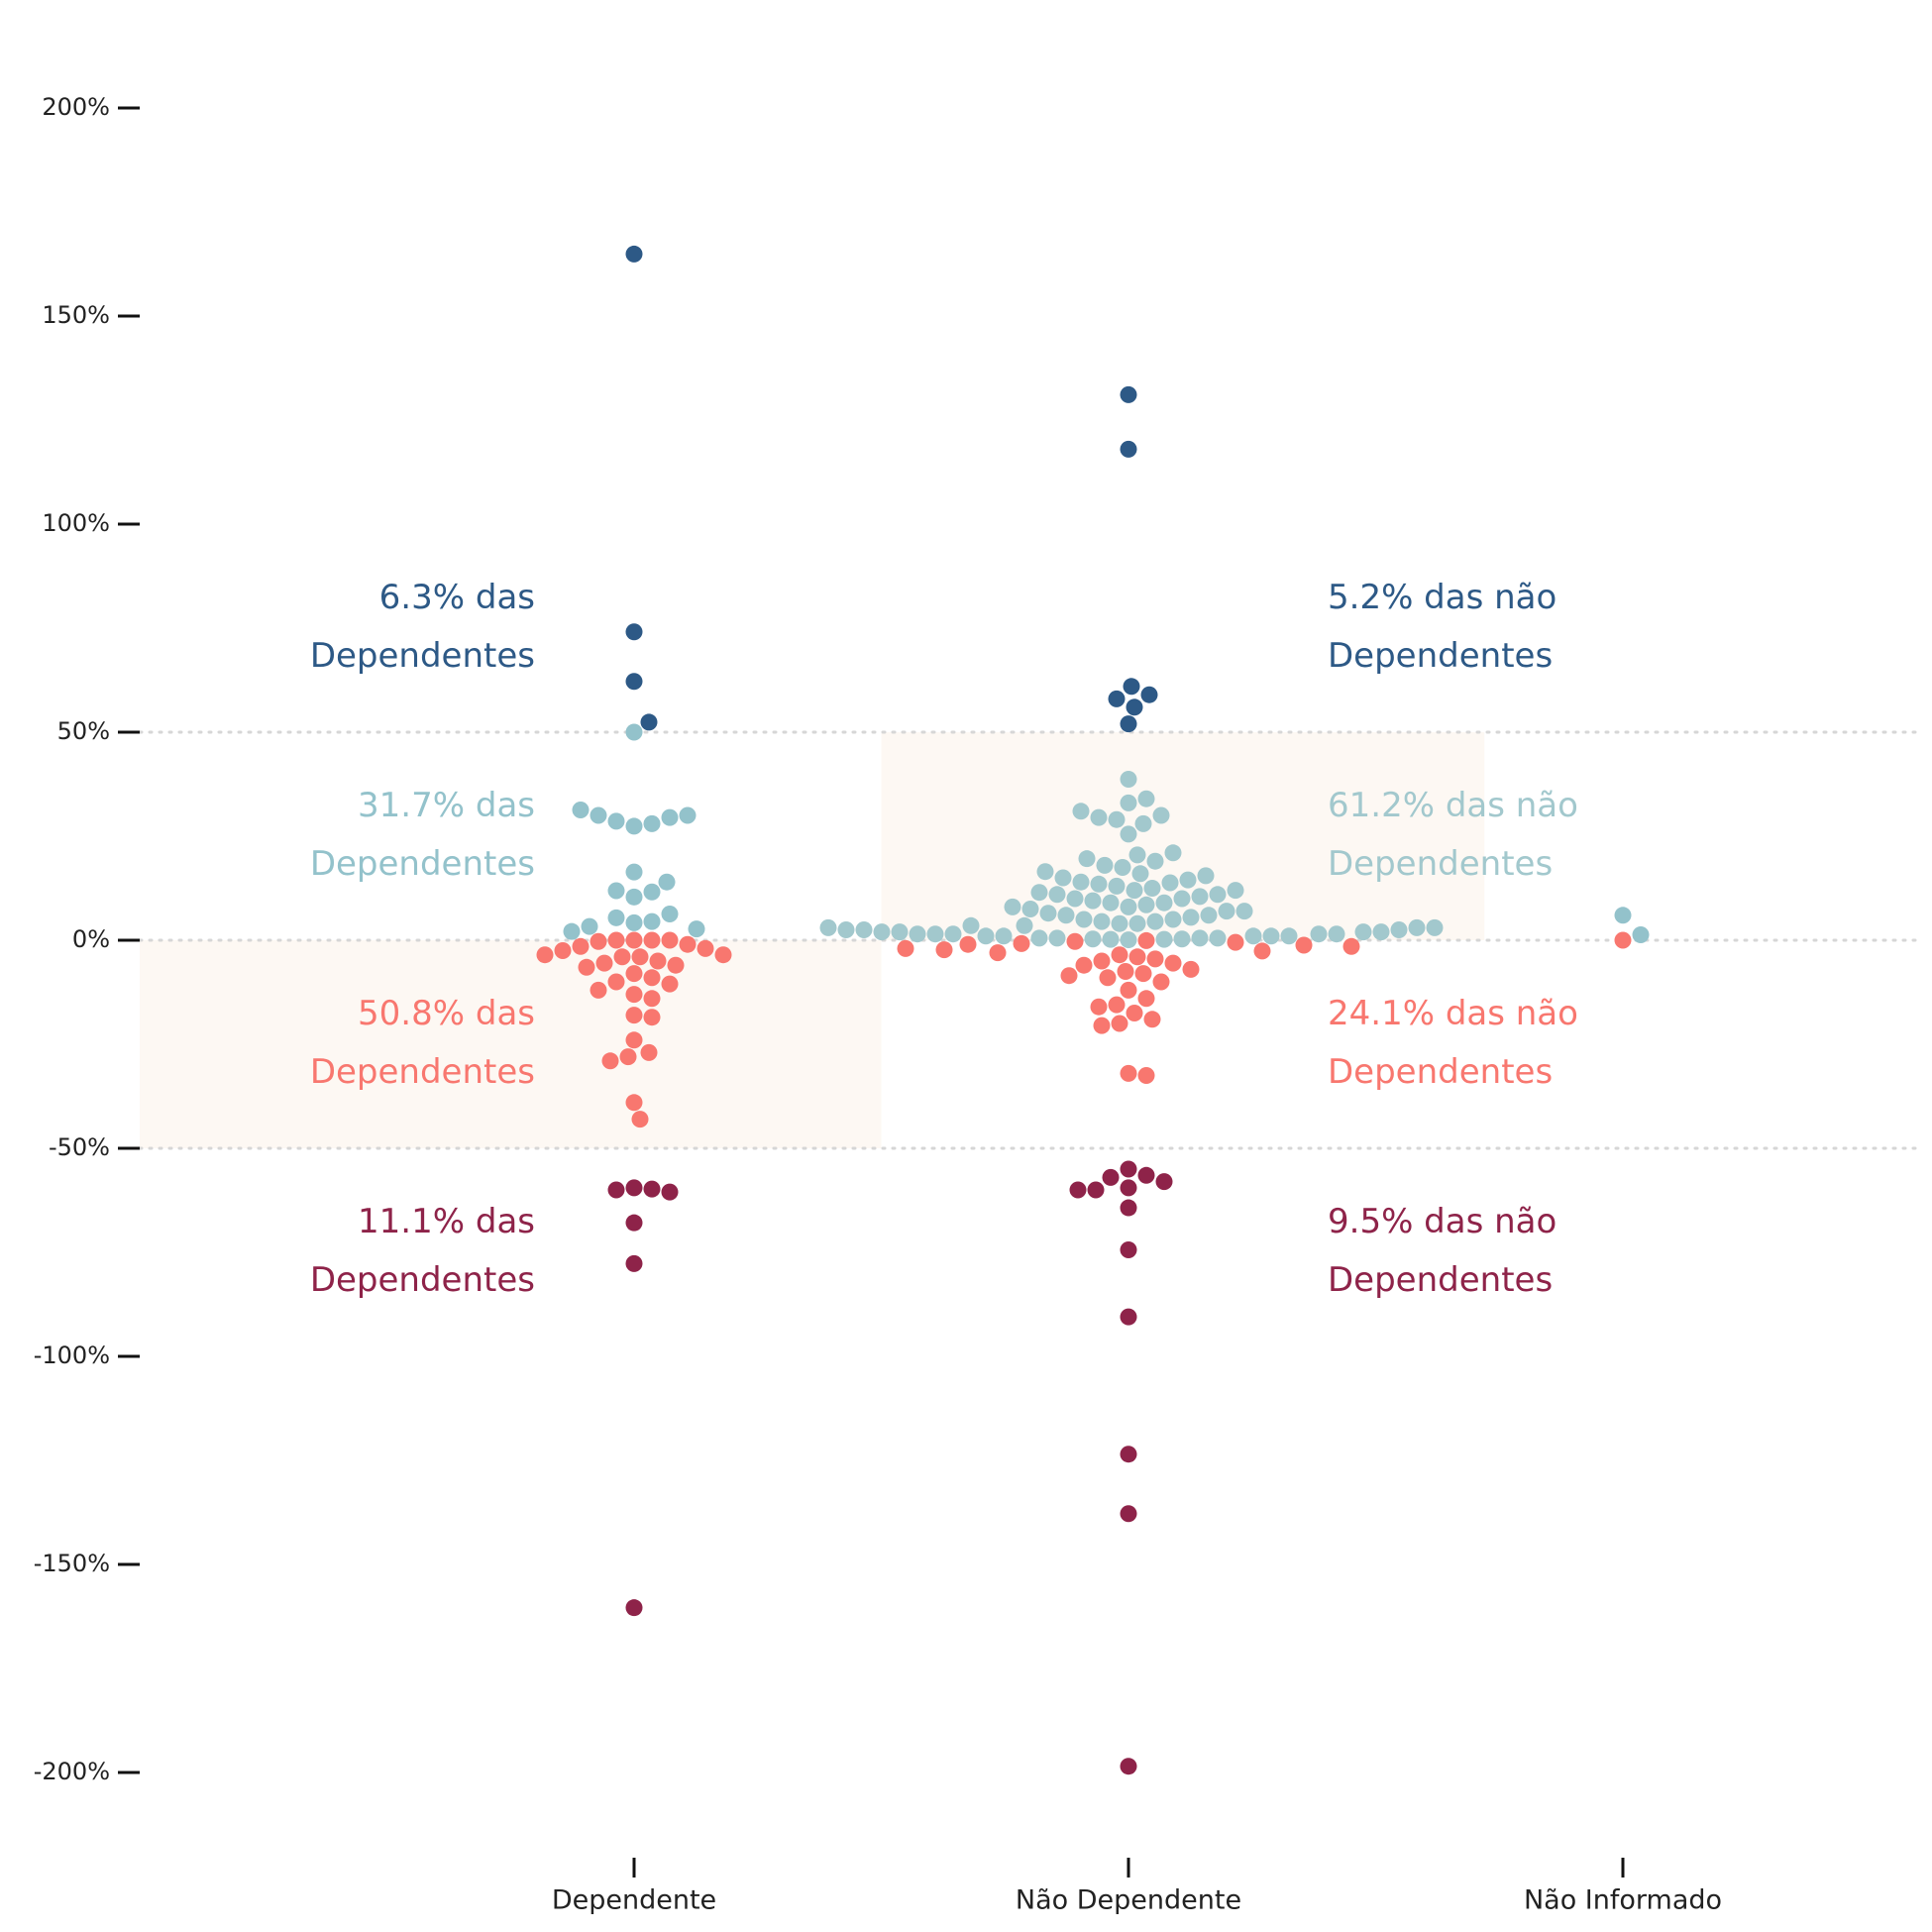 The width and height of the screenshot is (1932, 1932). I want to click on annotation: 11.1% das, so click(446, 1221).